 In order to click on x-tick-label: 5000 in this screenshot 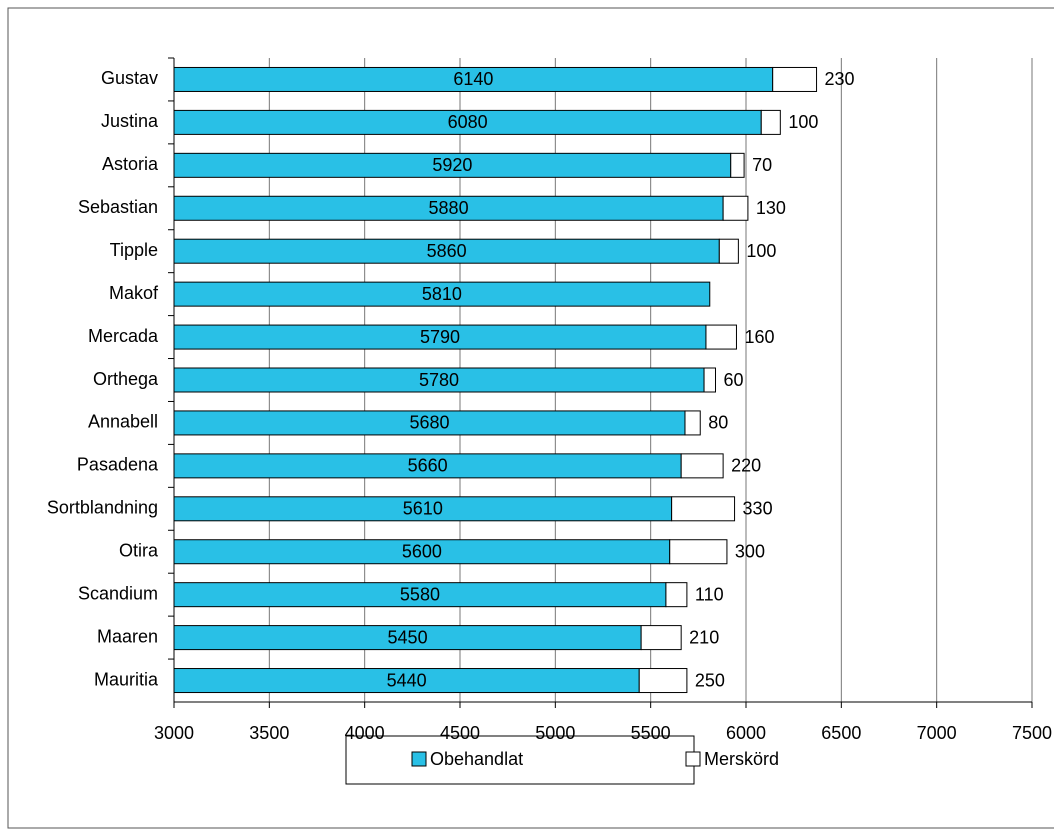, I will do `click(555, 733)`.